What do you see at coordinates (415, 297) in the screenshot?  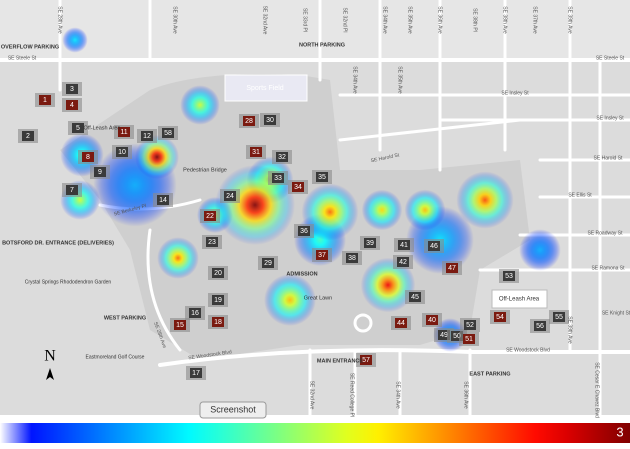 I see `building-number: 45` at bounding box center [415, 297].